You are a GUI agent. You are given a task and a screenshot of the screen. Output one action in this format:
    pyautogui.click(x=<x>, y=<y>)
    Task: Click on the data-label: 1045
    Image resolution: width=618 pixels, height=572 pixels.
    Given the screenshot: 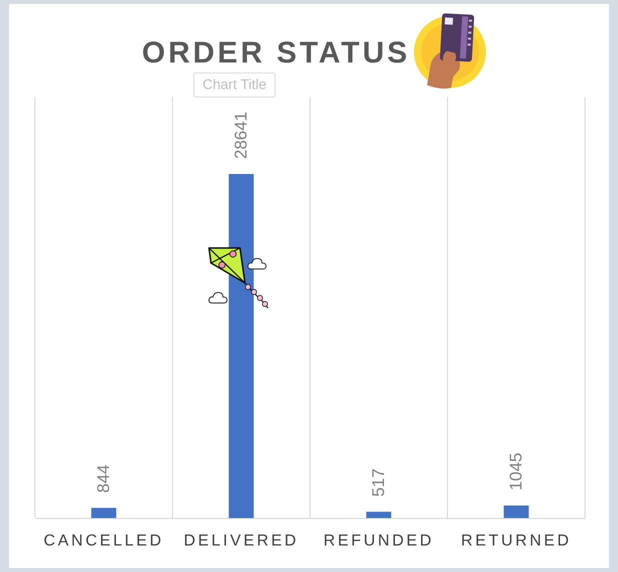 What is the action you would take?
    pyautogui.click(x=516, y=471)
    